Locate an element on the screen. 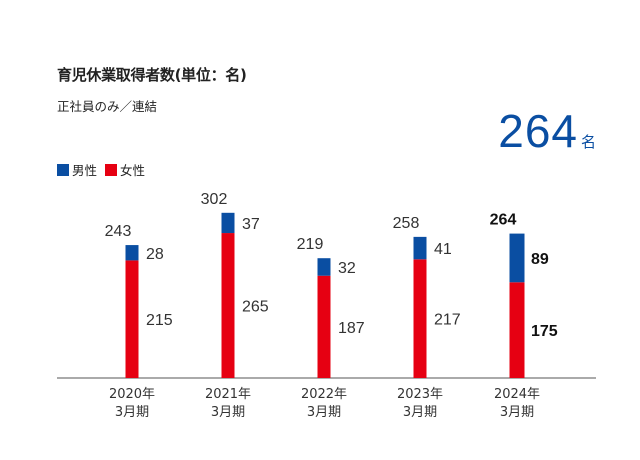 The image size is (640, 460). total-suffix: 名 is located at coordinates (588, 142).